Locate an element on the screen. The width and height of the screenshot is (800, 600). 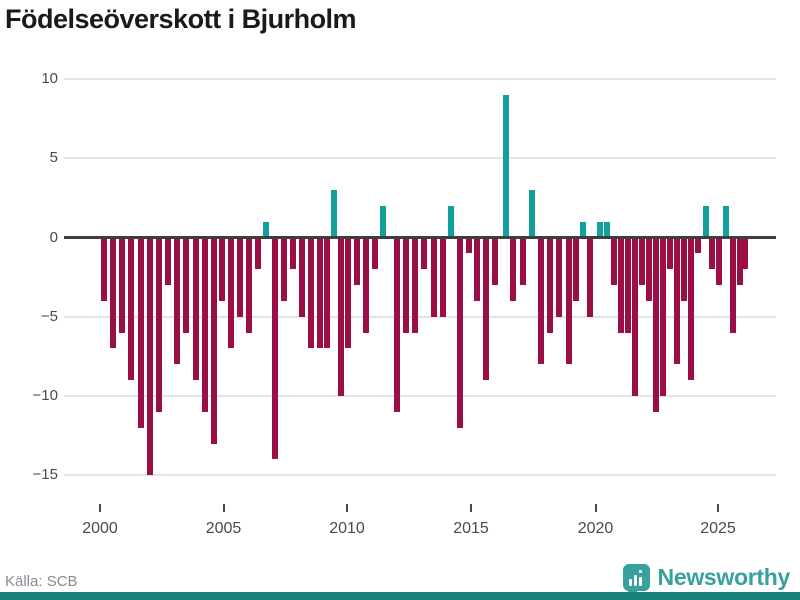
y-axis-label: −10 is located at coordinates (45, 395).